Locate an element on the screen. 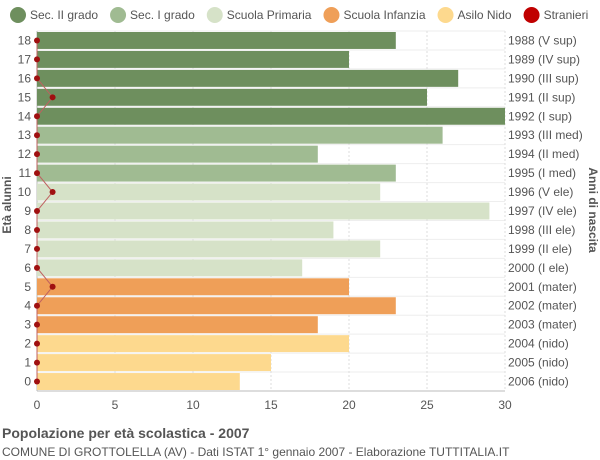  birth-year-label: 1995 (I med) is located at coordinates (542, 173).